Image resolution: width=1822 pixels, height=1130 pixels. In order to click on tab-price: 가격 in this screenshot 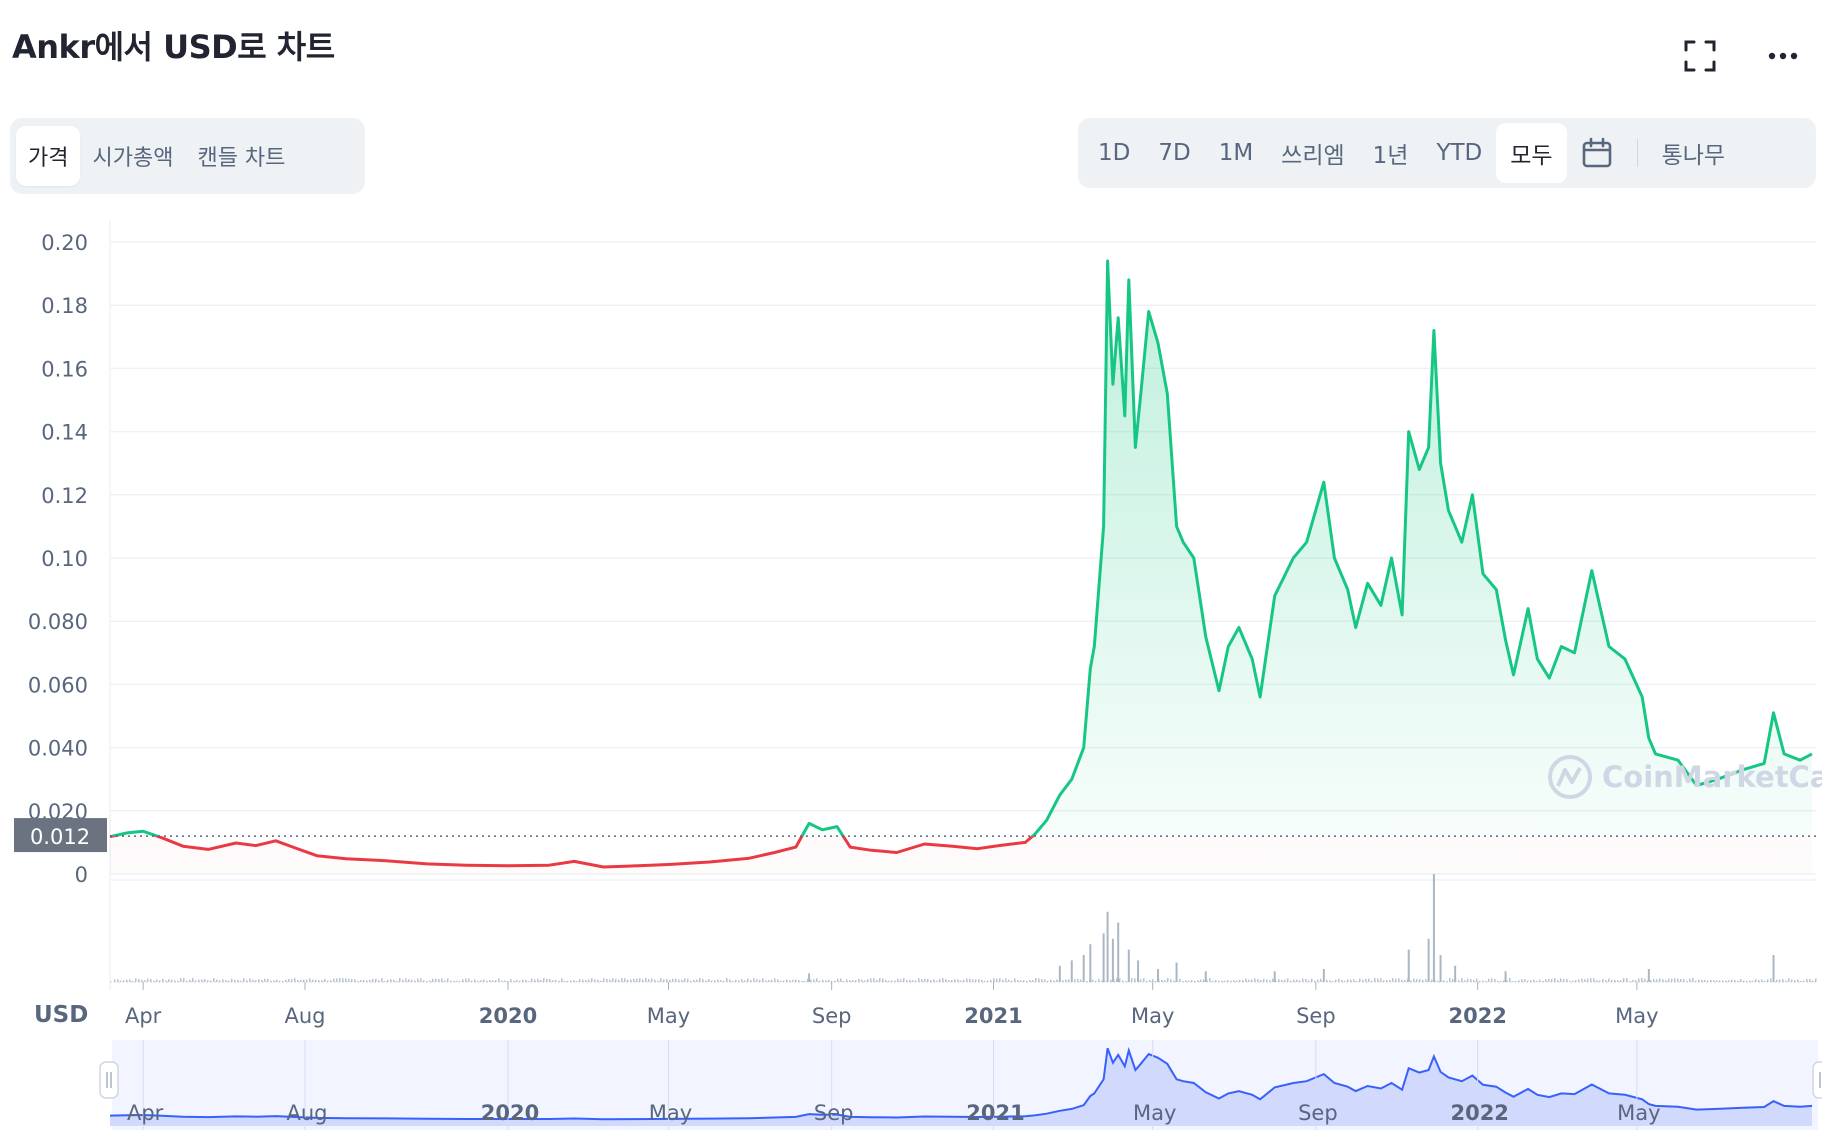, I will do `click(48, 156)`.